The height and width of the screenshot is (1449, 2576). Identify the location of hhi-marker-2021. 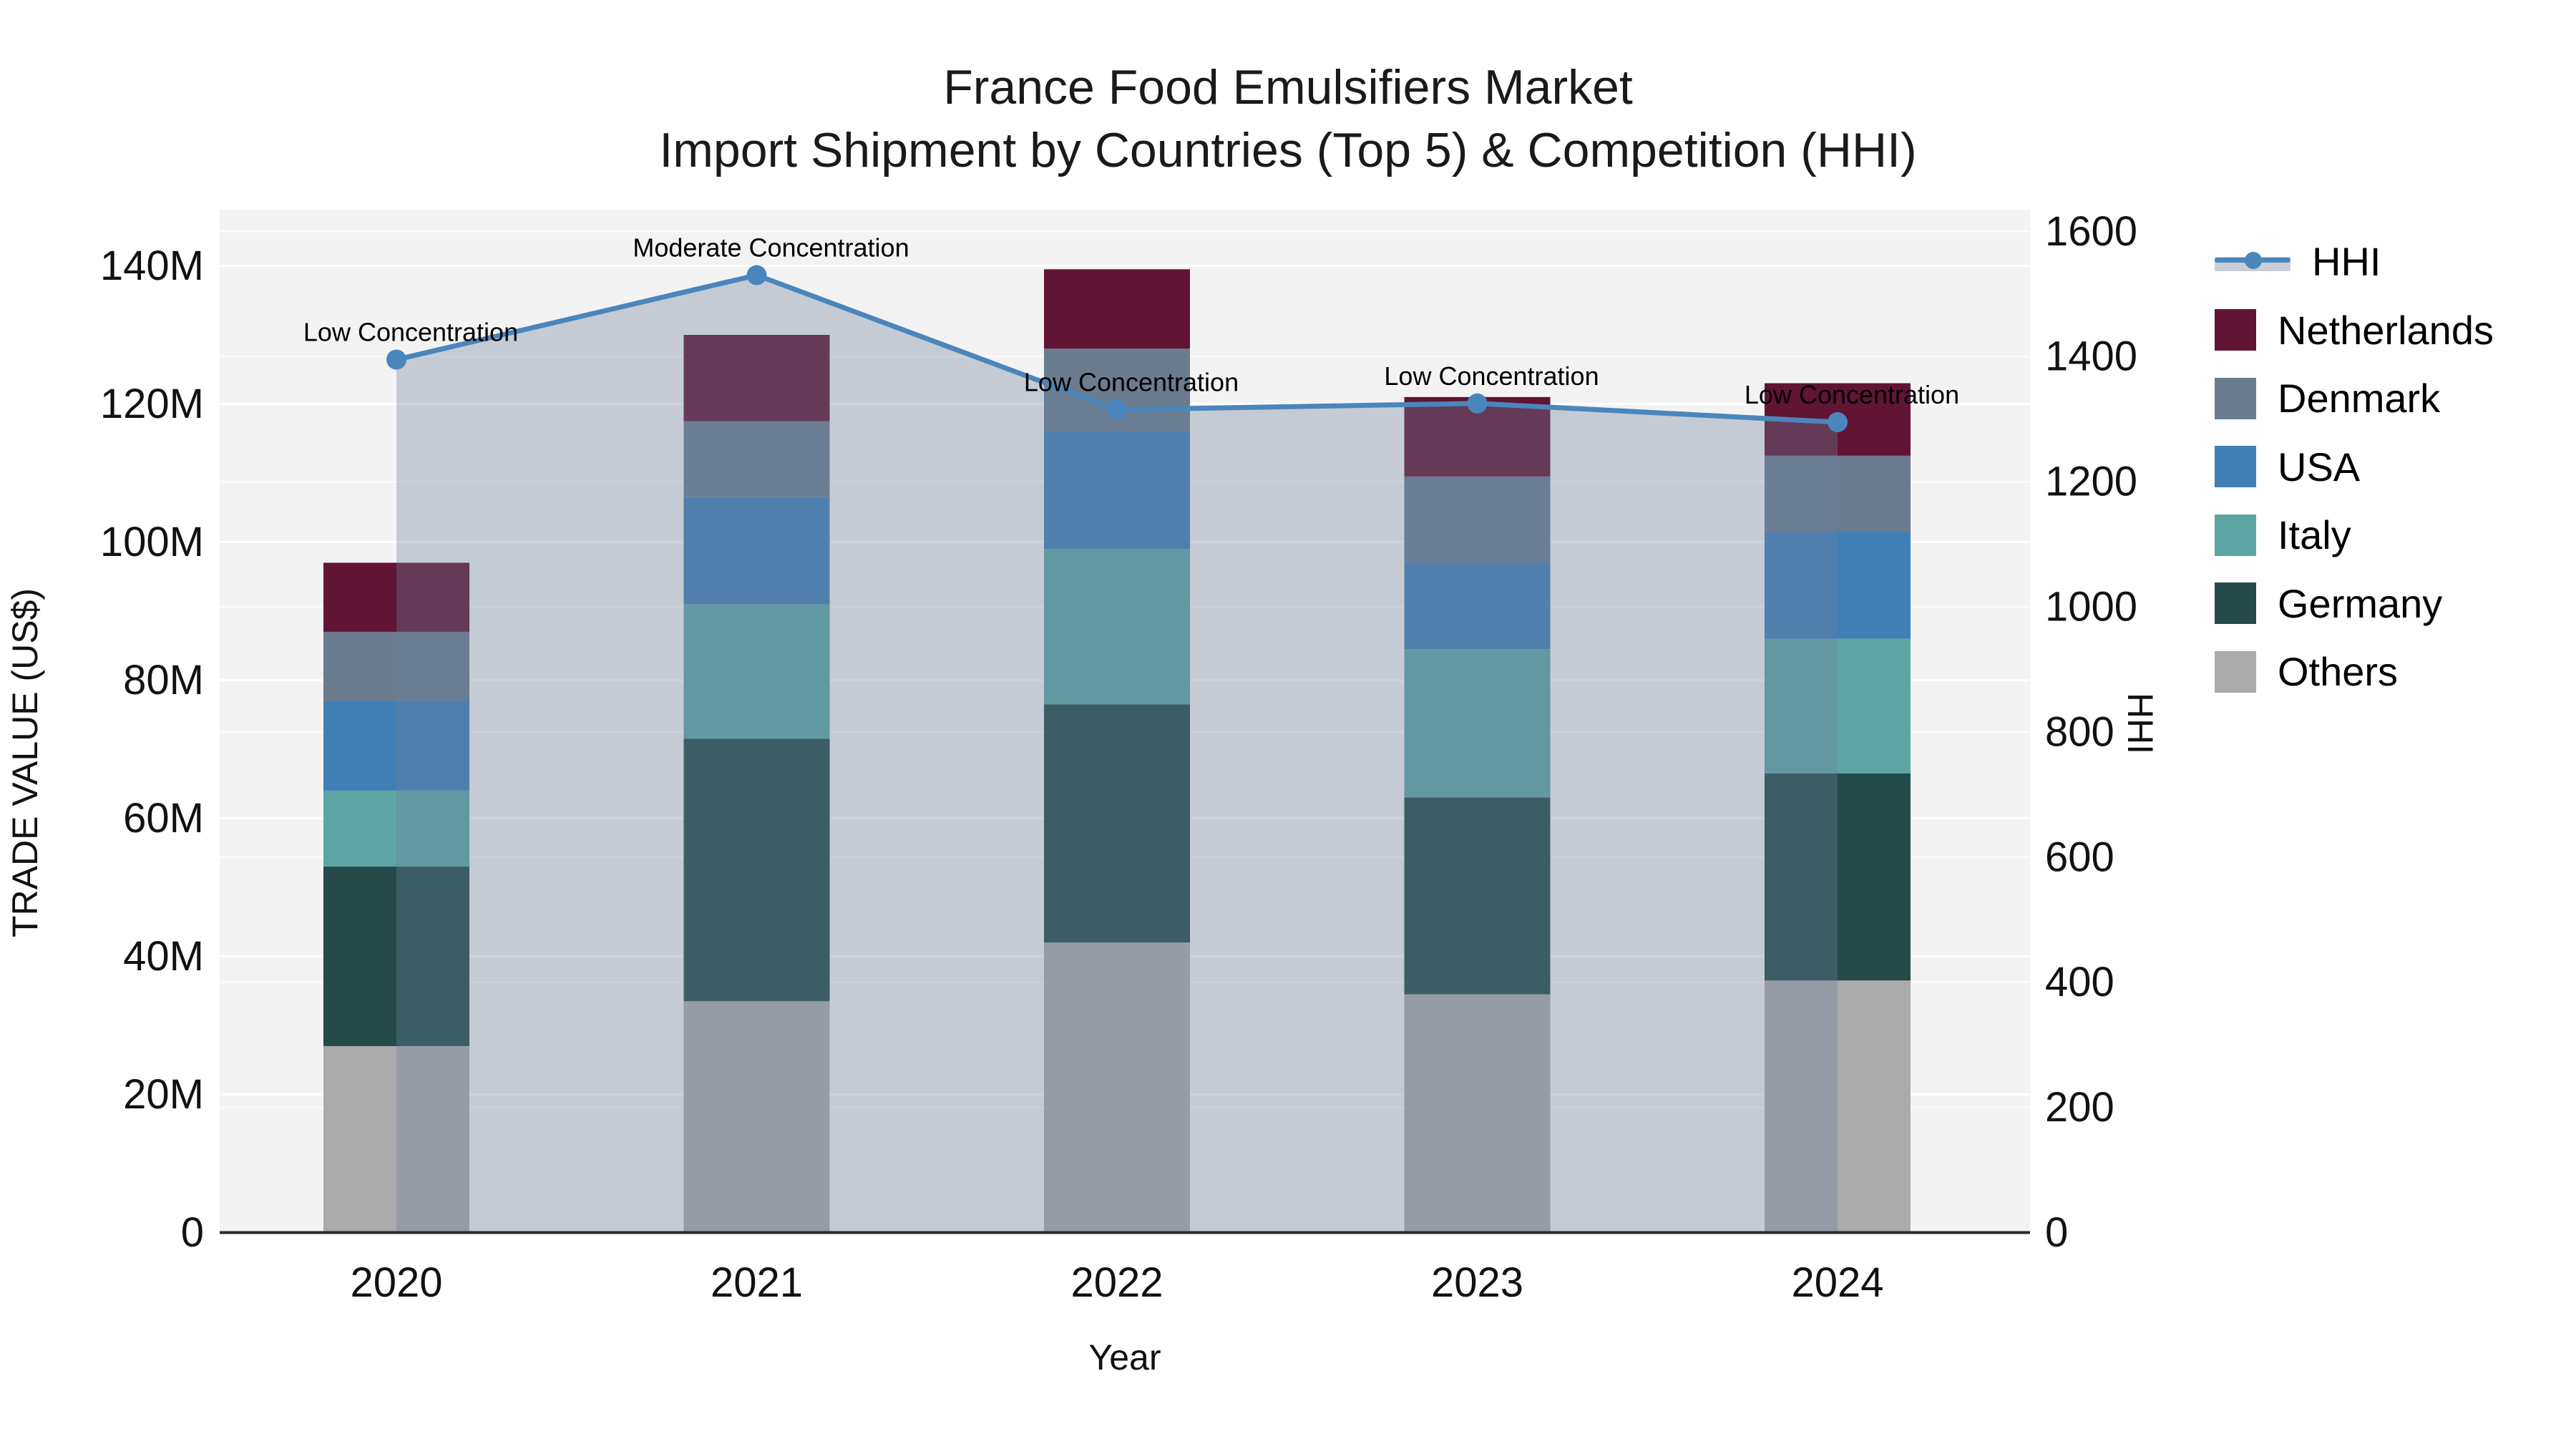
(756, 275).